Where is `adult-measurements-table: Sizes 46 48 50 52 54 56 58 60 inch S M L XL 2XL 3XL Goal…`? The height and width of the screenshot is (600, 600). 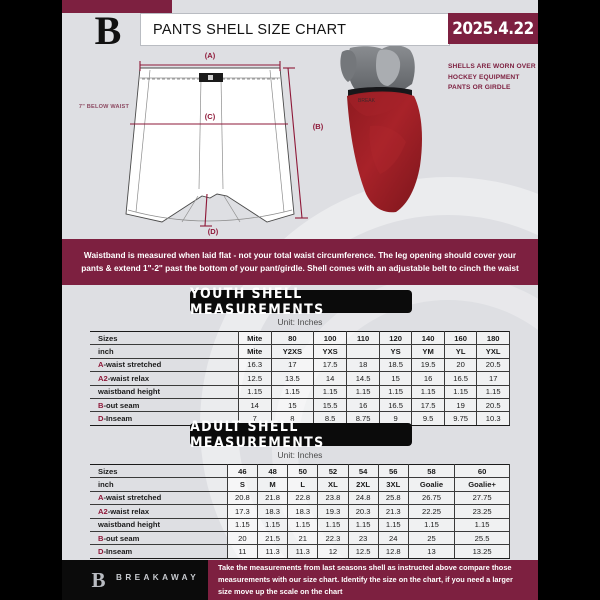 adult-measurements-table: Sizes 46 48 50 52 54 56 58 60 inch S M L XL 2XL 3XL Goal… is located at coordinates (300, 511).